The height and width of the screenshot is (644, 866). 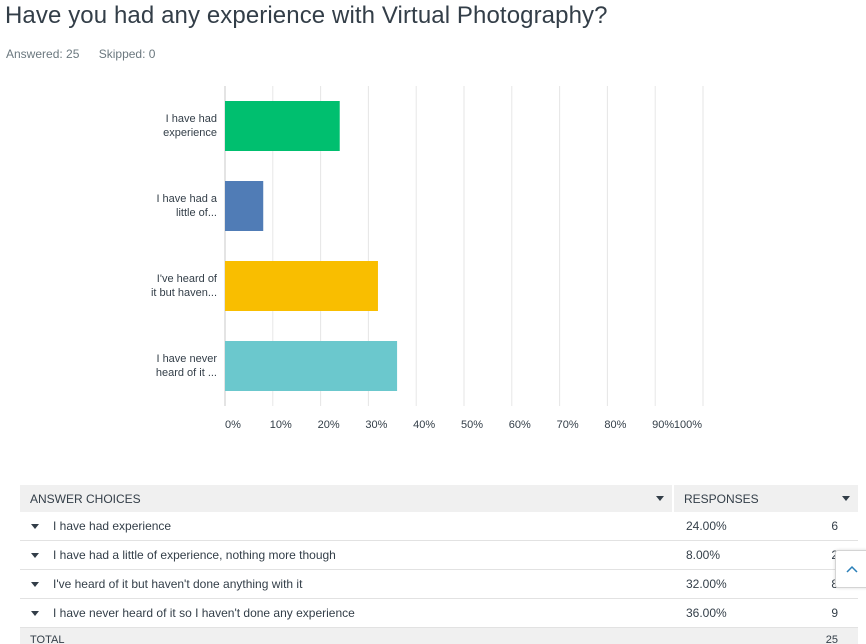 What do you see at coordinates (834, 613) in the screenshot?
I see `response-count: 9` at bounding box center [834, 613].